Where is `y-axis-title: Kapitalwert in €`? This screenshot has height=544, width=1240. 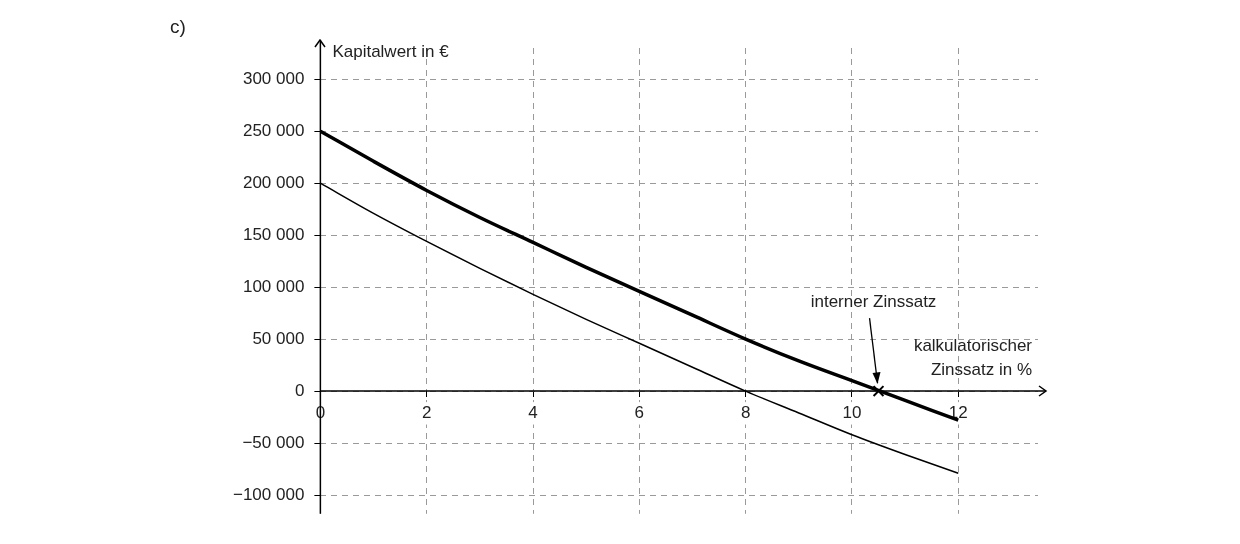 y-axis-title: Kapitalwert in € is located at coordinates (391, 51).